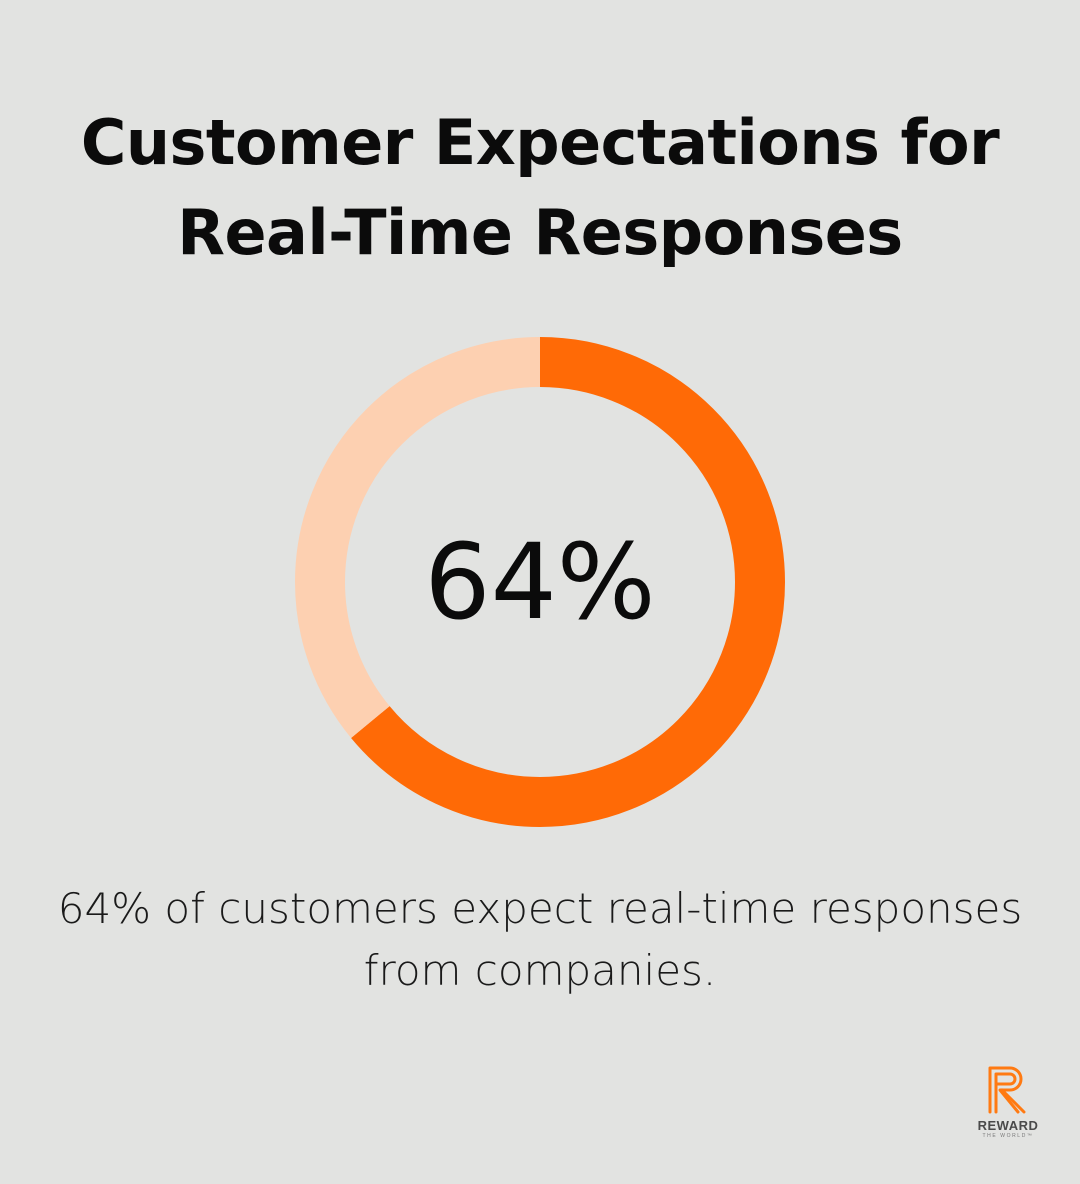 The image size is (1080, 1184). I want to click on reward-r-logo-icon, so click(1007, 1090).